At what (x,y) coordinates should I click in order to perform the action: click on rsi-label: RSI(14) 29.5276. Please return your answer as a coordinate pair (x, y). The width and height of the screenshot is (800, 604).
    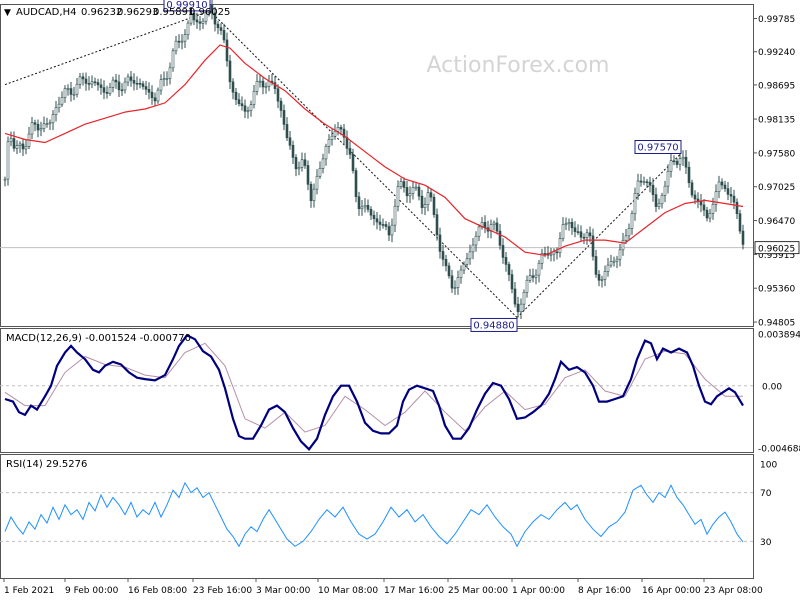
    Looking at the image, I should click on (46, 464).